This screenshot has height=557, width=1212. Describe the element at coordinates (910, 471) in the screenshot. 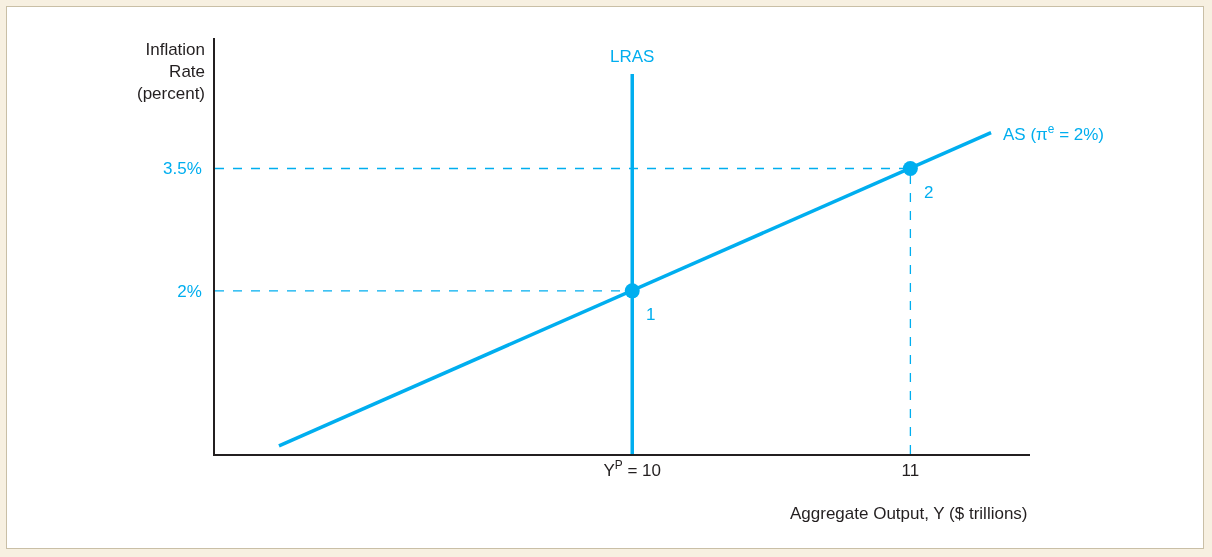

I see `x-tick-label: 11` at that location.